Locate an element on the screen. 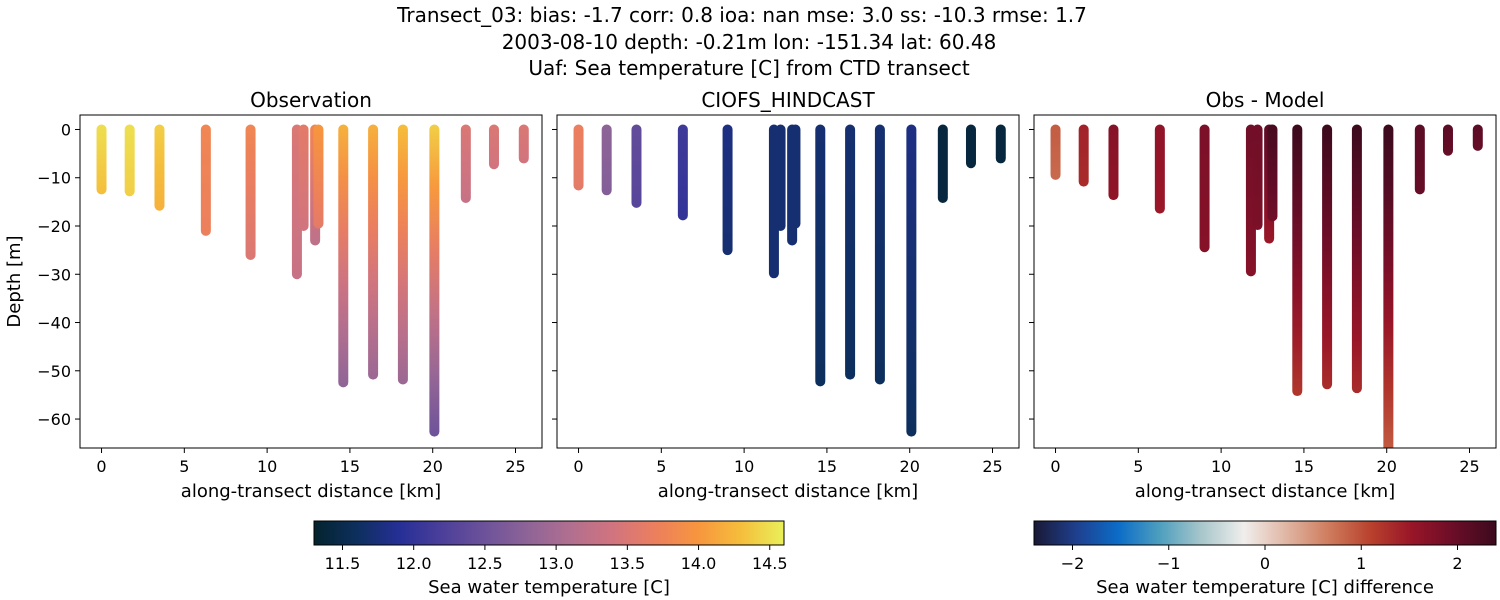 This screenshot has width=1500, height=600. y-axis-label: Depth [m] is located at coordinates (14, 281).